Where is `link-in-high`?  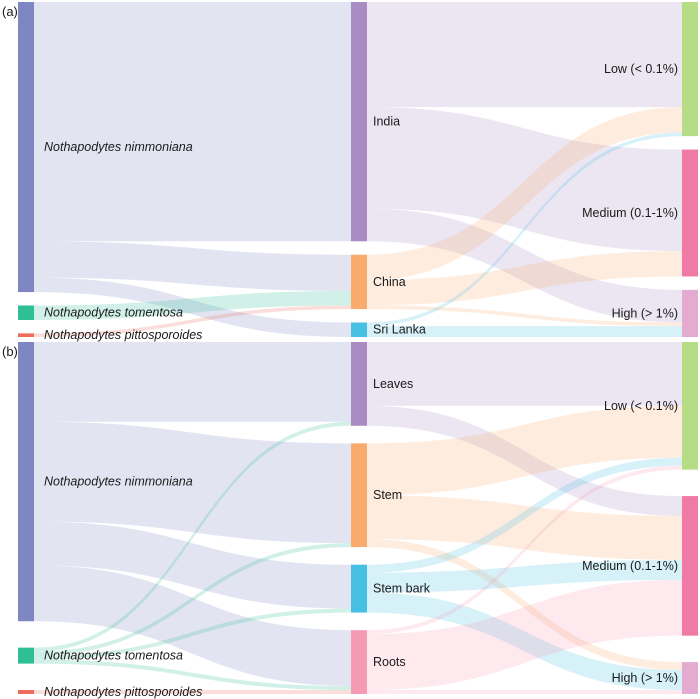 link-in-high is located at coordinates (524, 265).